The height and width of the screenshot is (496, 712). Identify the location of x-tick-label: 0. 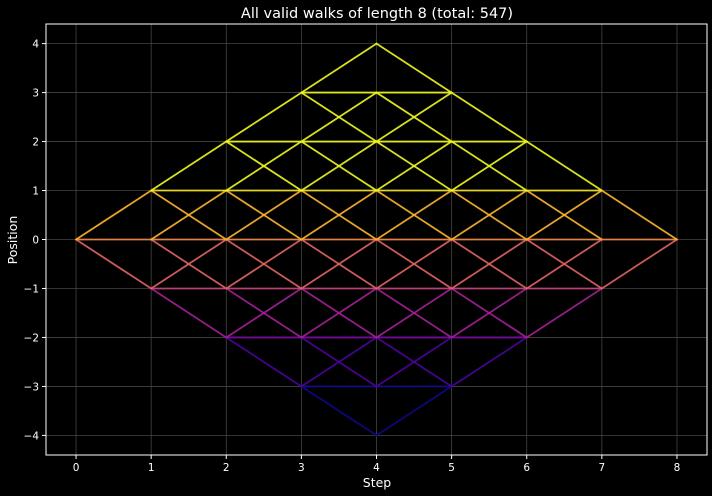
(76, 468).